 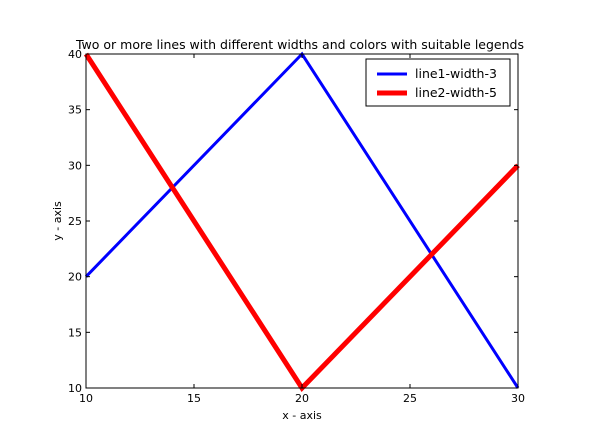 I want to click on legend-items: line1-width-3 line2-width-5, so click(x=437, y=83).